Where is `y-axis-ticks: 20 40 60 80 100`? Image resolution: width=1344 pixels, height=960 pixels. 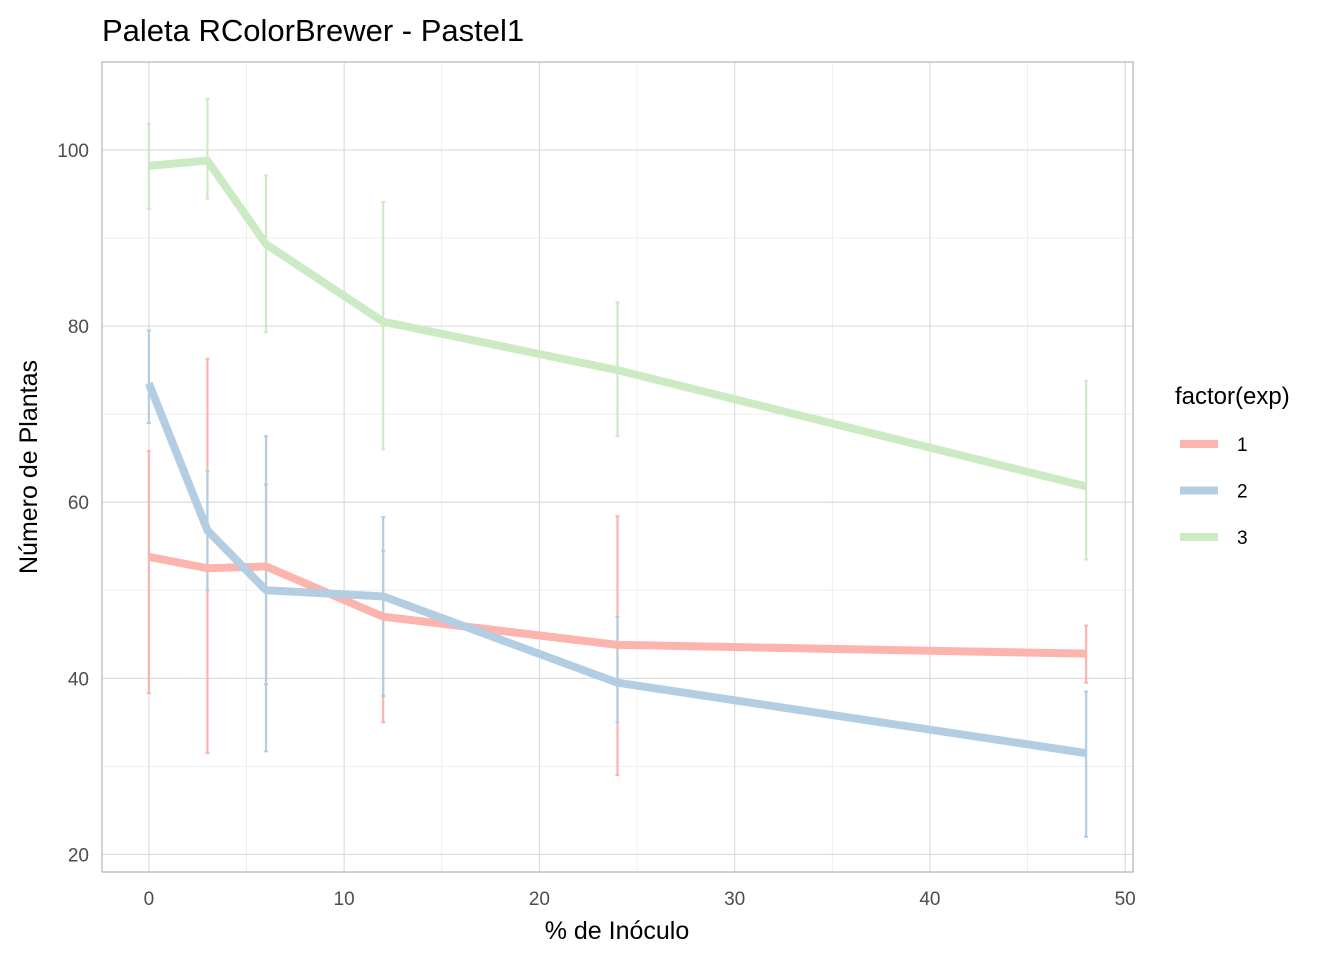 y-axis-ticks: 20 40 60 80 100 is located at coordinates (73, 503).